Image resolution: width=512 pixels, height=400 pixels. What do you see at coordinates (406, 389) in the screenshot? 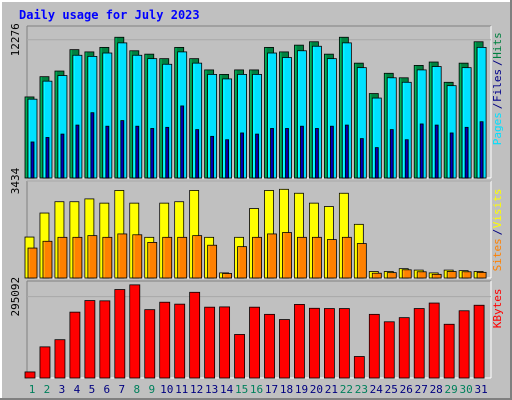
I see `day-label-26: 26` at bounding box center [406, 389].